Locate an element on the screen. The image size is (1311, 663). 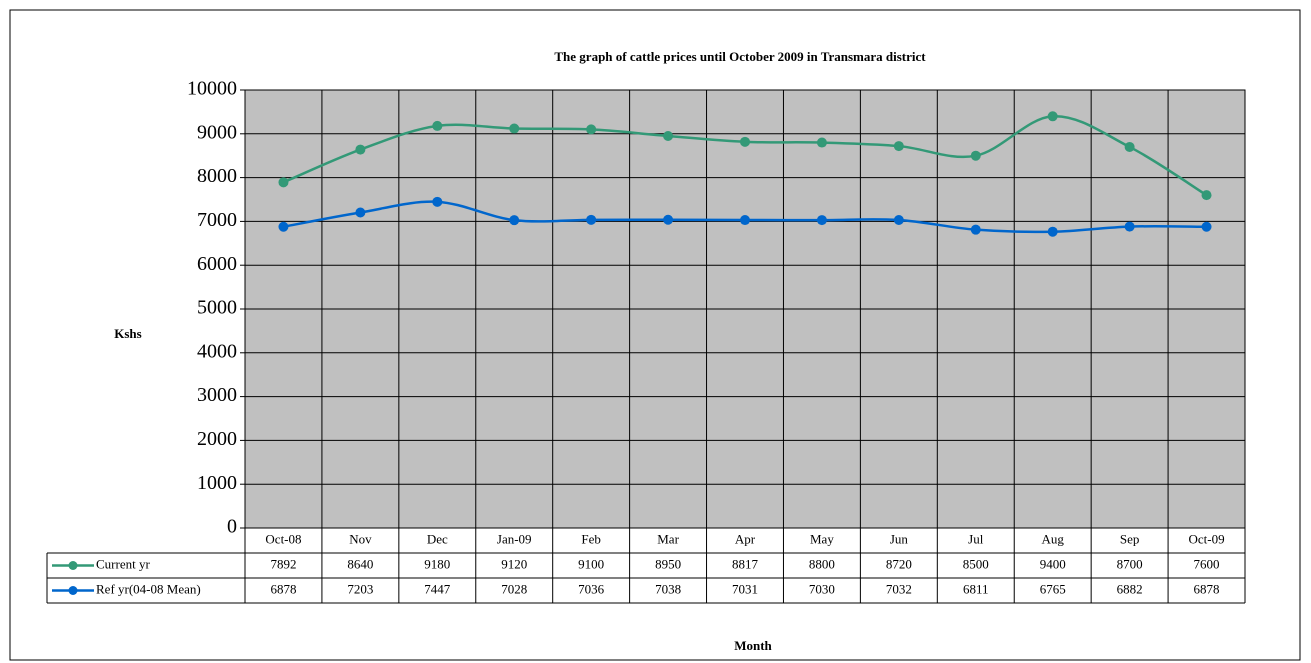
table-value: 6765 is located at coordinates (1053, 588).